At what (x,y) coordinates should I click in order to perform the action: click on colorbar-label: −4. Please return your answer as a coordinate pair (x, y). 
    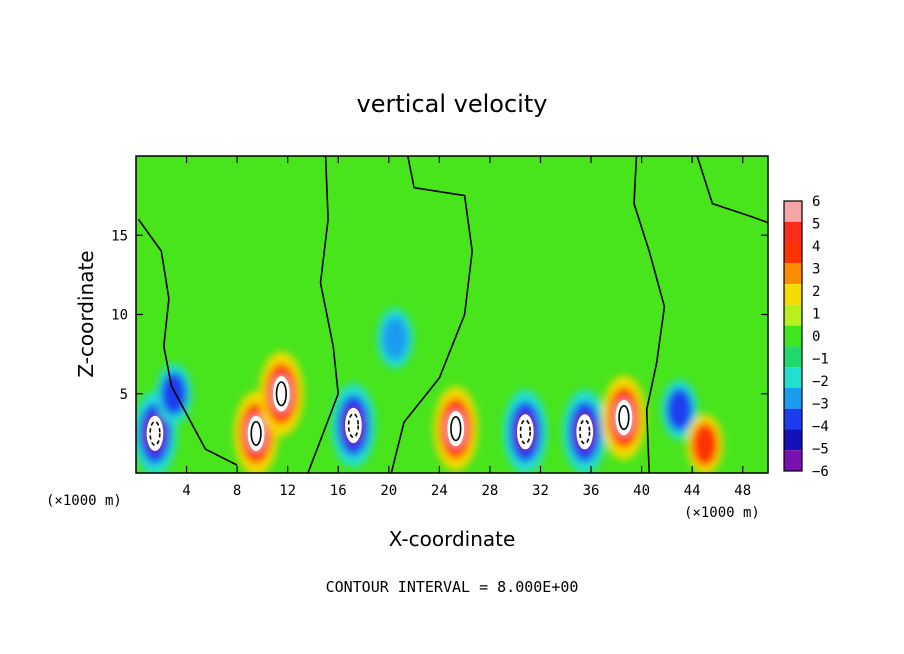
    Looking at the image, I should click on (820, 427).